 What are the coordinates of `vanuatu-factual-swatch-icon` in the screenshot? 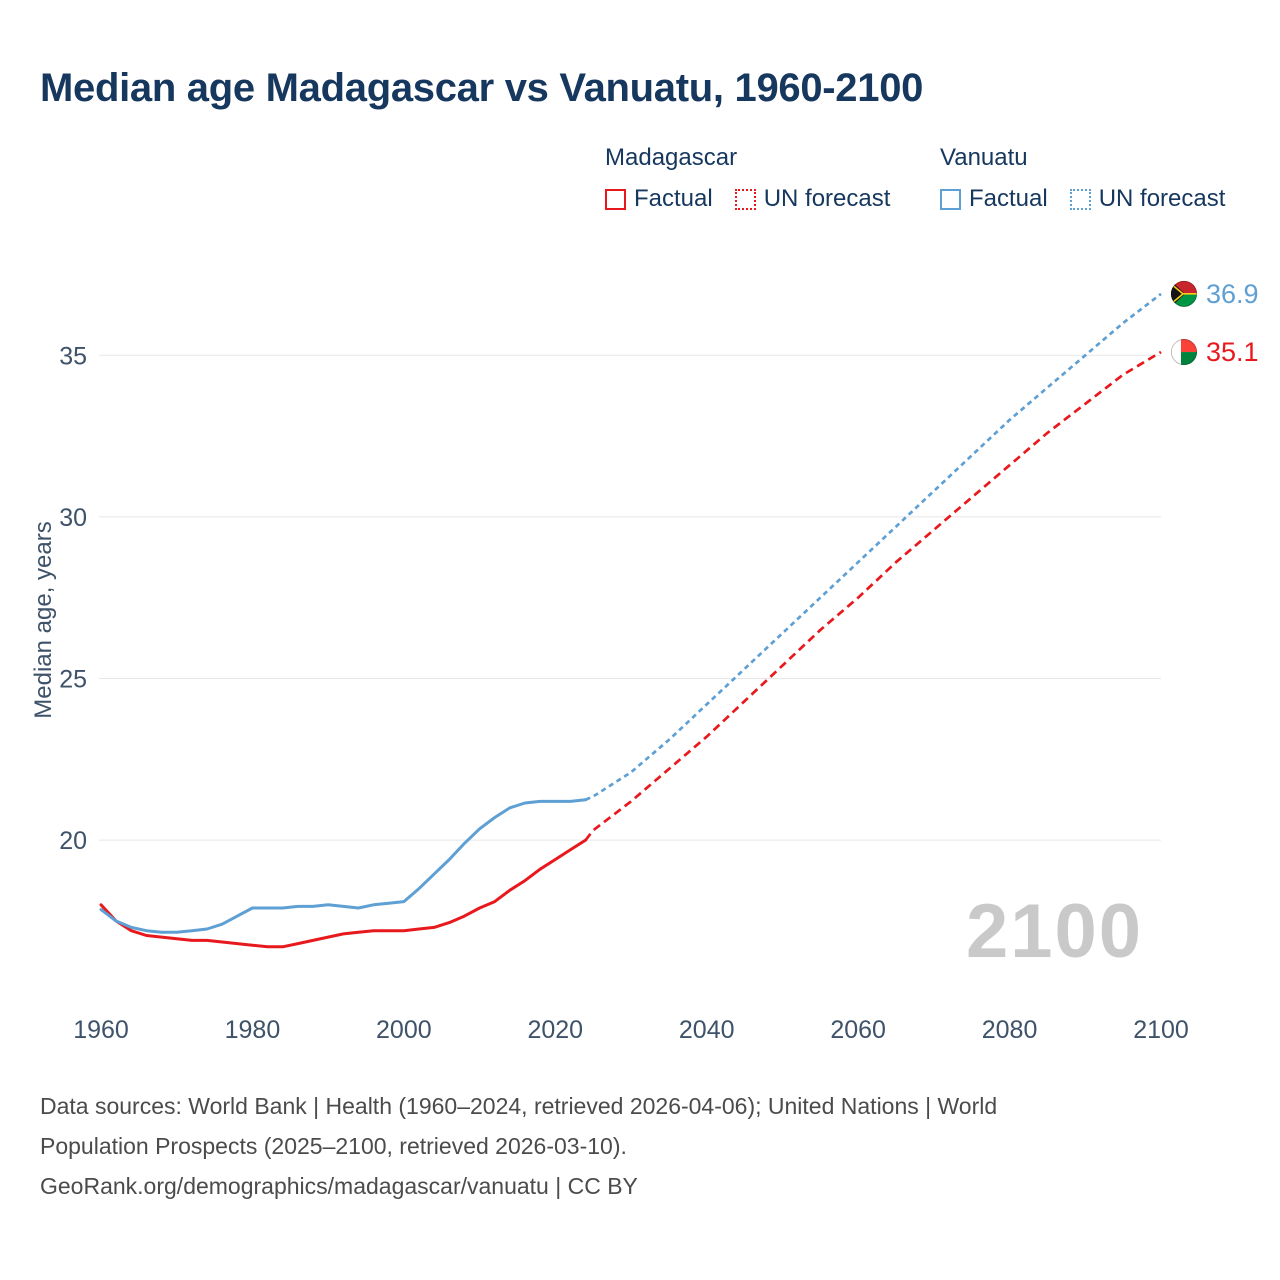 It's located at (950, 199).